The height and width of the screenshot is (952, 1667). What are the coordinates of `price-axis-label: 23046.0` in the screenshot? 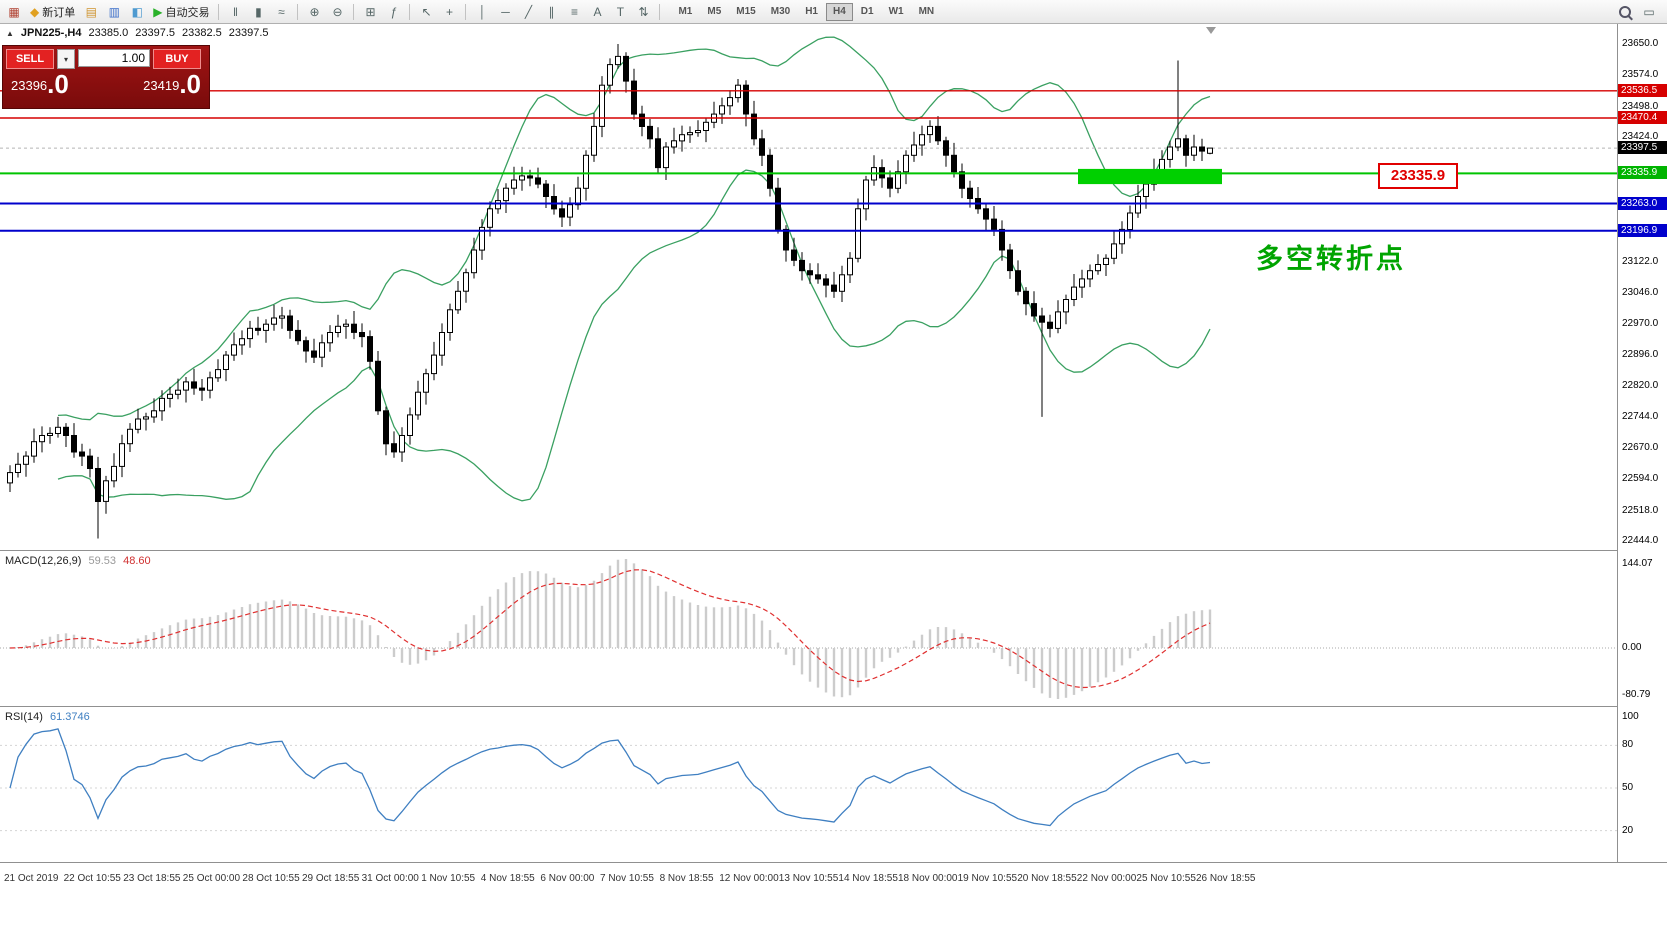 It's located at (1640, 292).